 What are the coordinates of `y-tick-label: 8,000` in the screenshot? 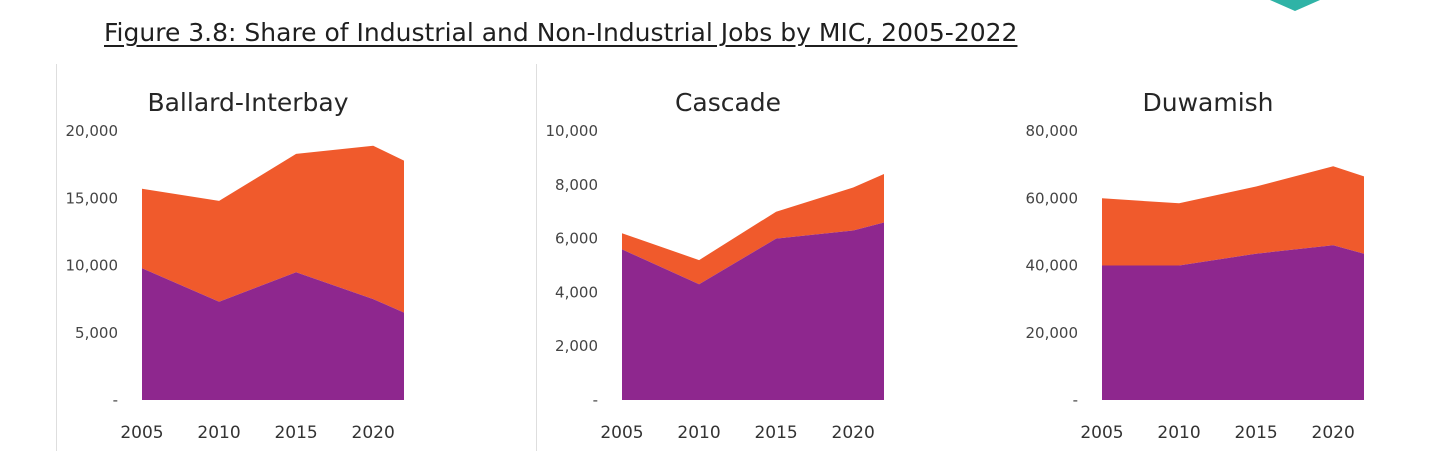 It's located at (576, 185).